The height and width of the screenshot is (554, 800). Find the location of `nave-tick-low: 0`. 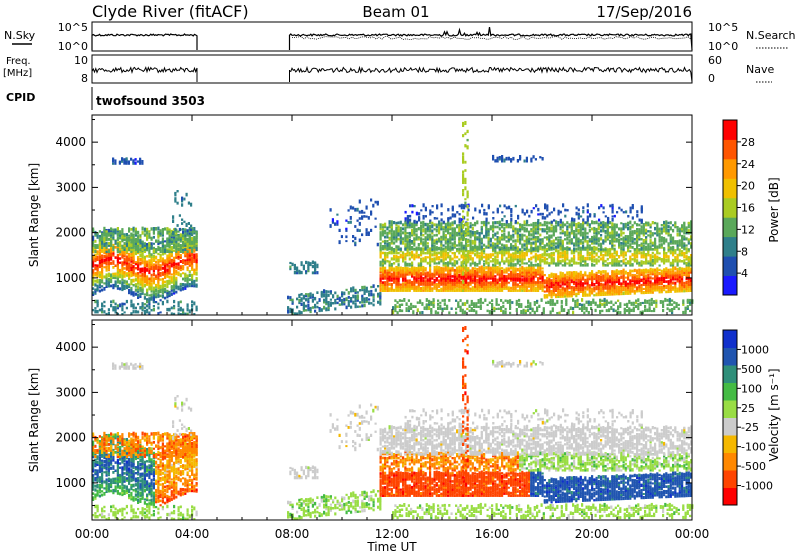

nave-tick-low: 0 is located at coordinates (711, 78).